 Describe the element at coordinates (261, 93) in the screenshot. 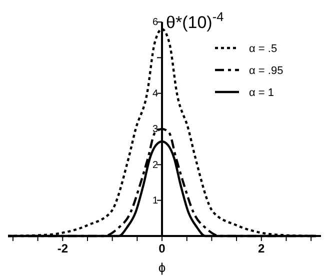

I see `legend-label: α = 1` at that location.